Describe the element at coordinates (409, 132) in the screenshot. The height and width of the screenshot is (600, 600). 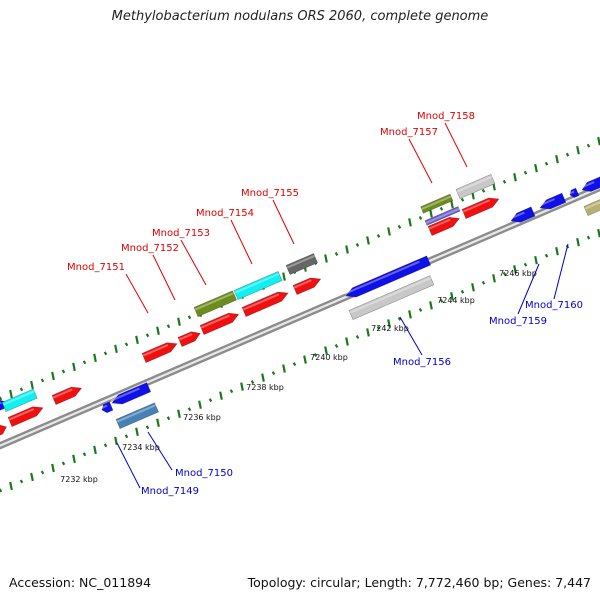
I see `gene-label: Mnod_7157` at that location.